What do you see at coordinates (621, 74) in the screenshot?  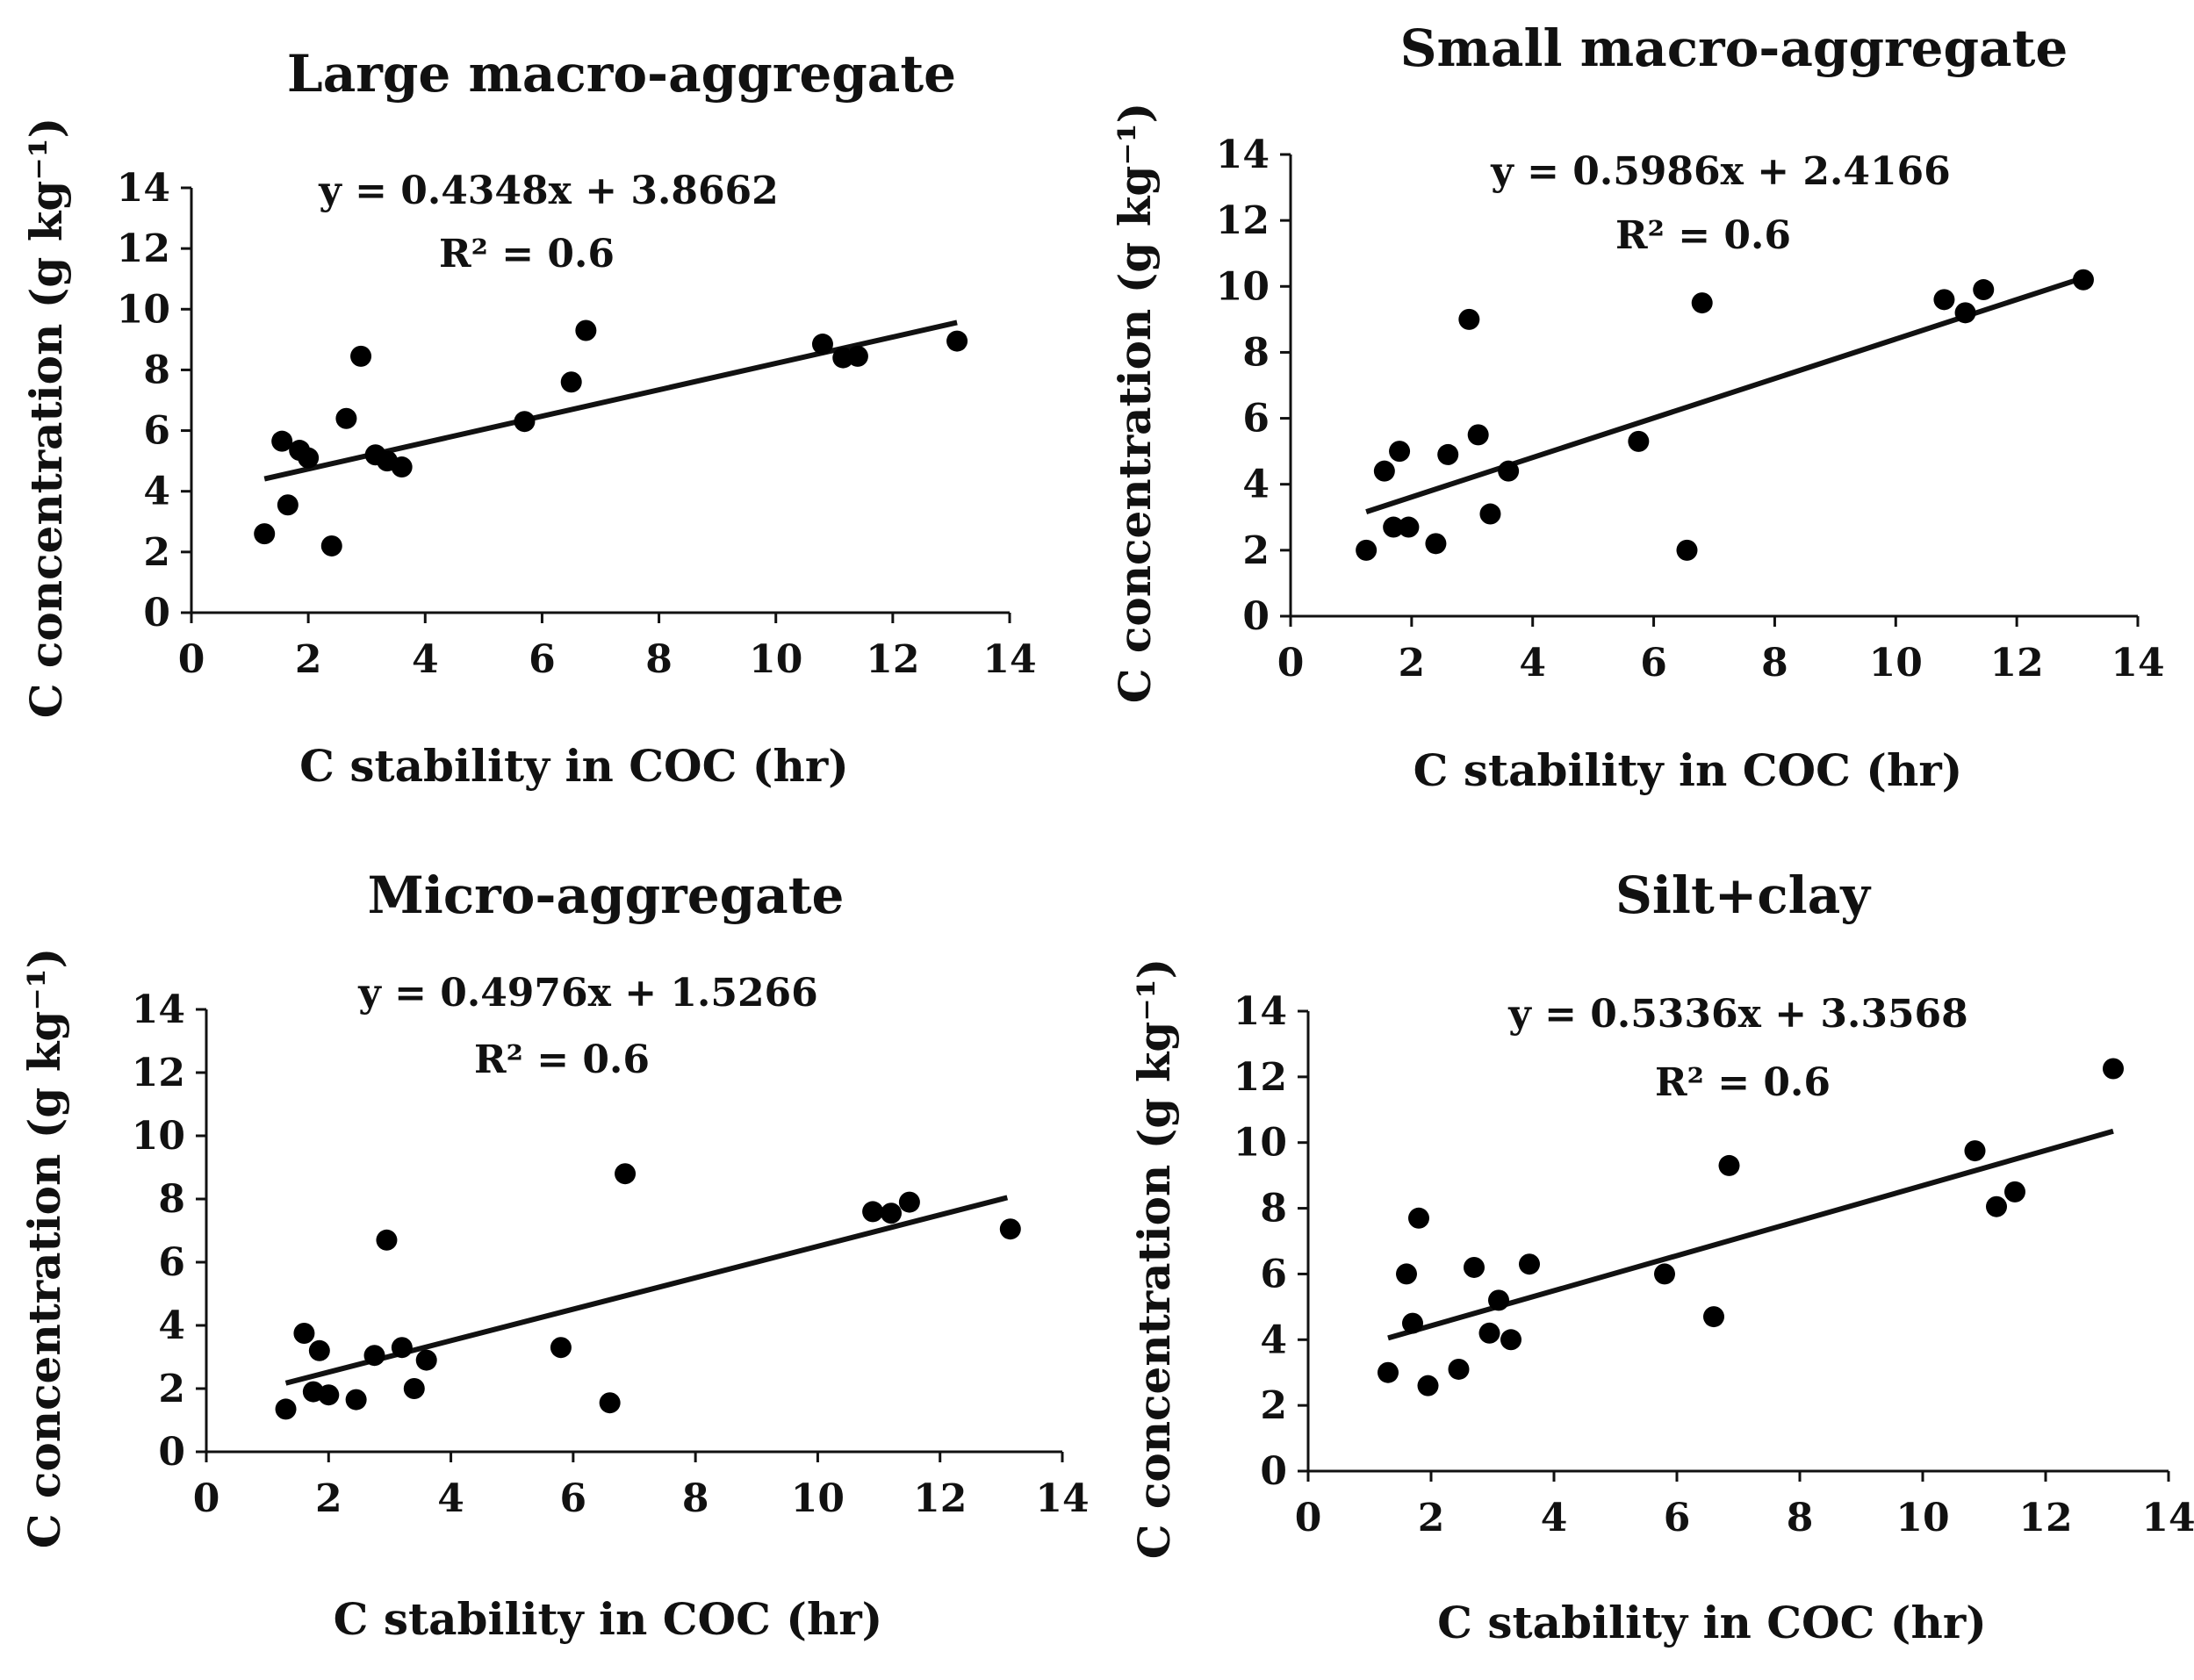 I see `chart-title: Large macro-aggregate` at bounding box center [621, 74].